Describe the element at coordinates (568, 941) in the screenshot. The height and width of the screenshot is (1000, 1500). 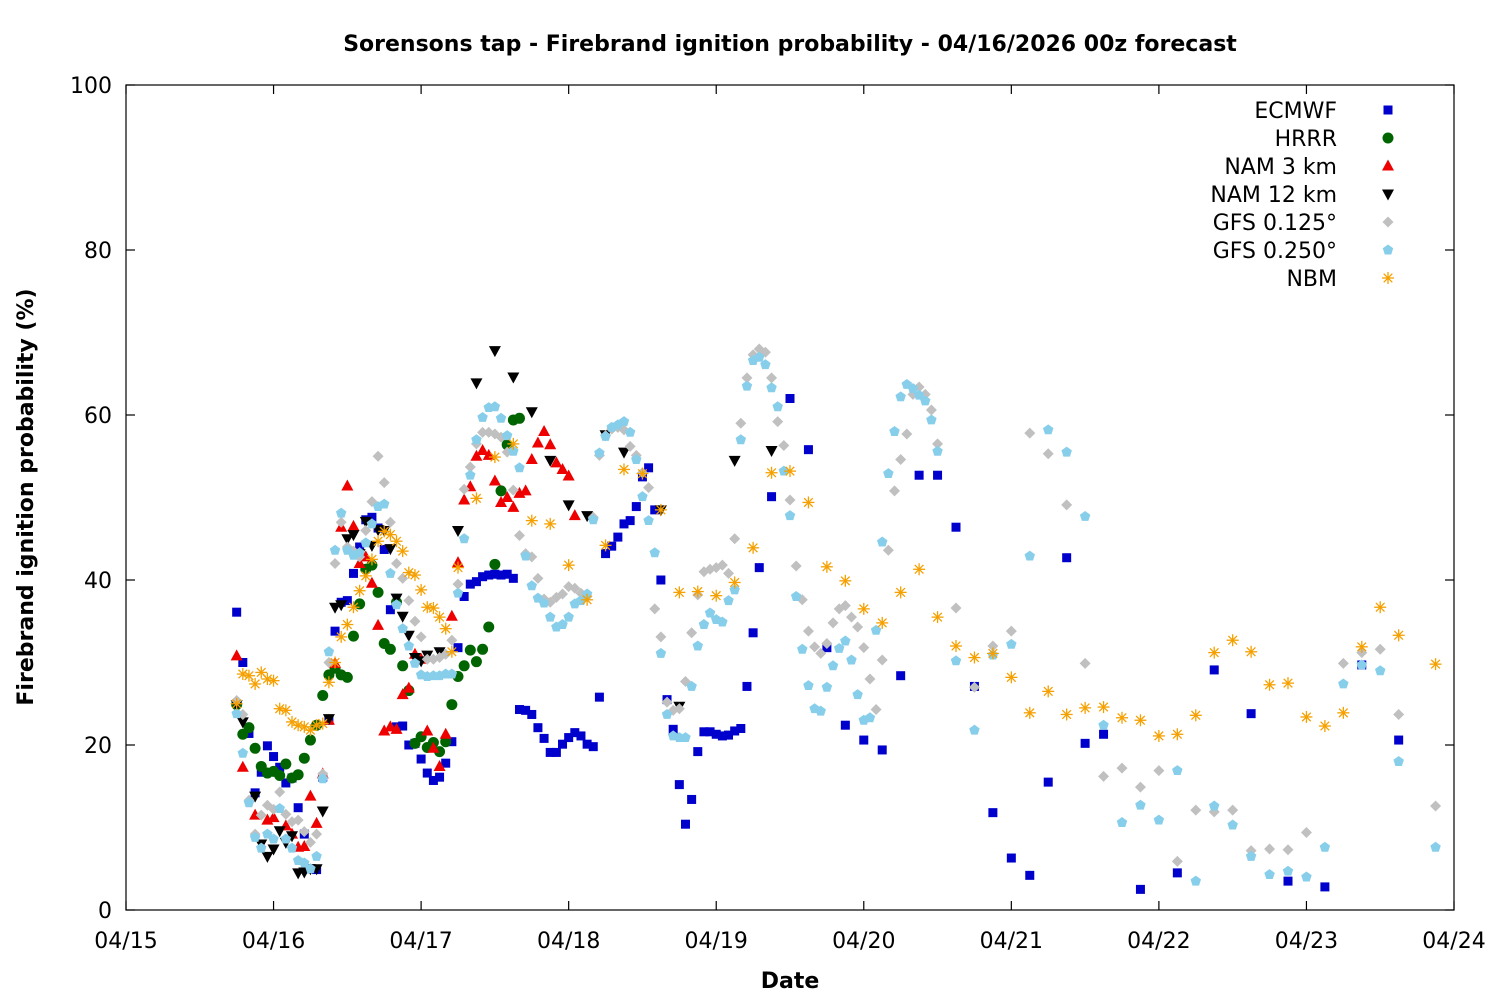
I see `x-tick-label: 04/18` at that location.